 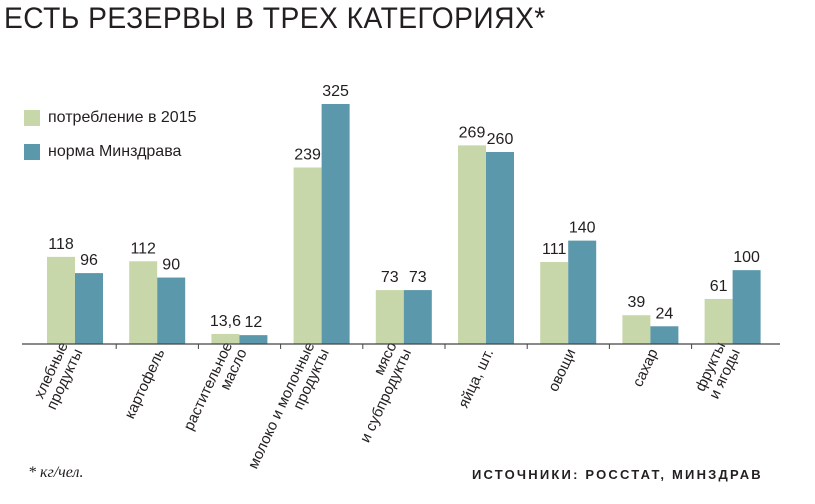 I want to click on legend-item-norm: норма Минздрава, so click(x=110, y=152).